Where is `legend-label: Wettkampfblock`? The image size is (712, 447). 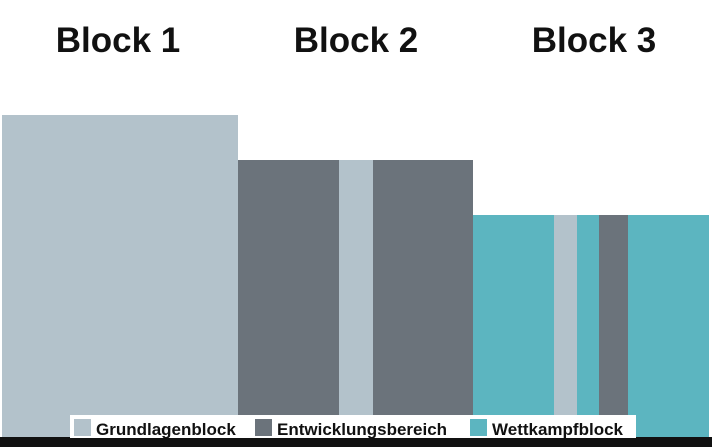 legend-label: Wettkampfblock is located at coordinates (558, 429).